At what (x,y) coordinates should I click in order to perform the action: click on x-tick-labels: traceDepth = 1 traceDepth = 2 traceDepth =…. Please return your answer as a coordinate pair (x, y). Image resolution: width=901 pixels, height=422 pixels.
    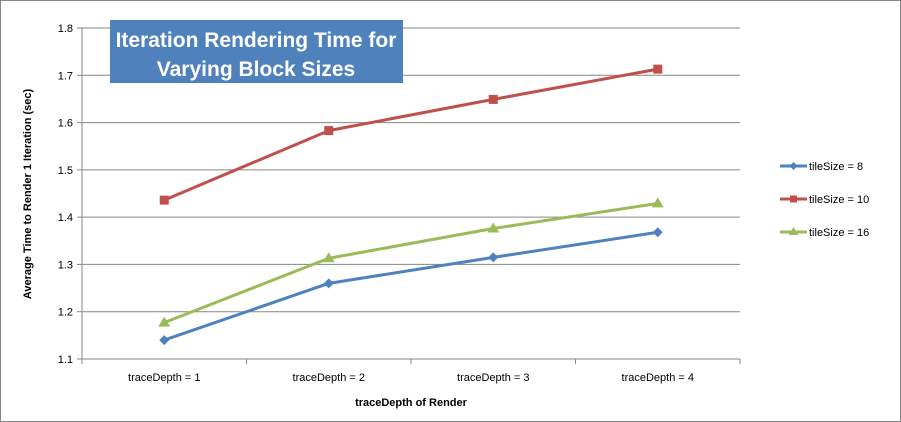
    Looking at the image, I should click on (411, 378).